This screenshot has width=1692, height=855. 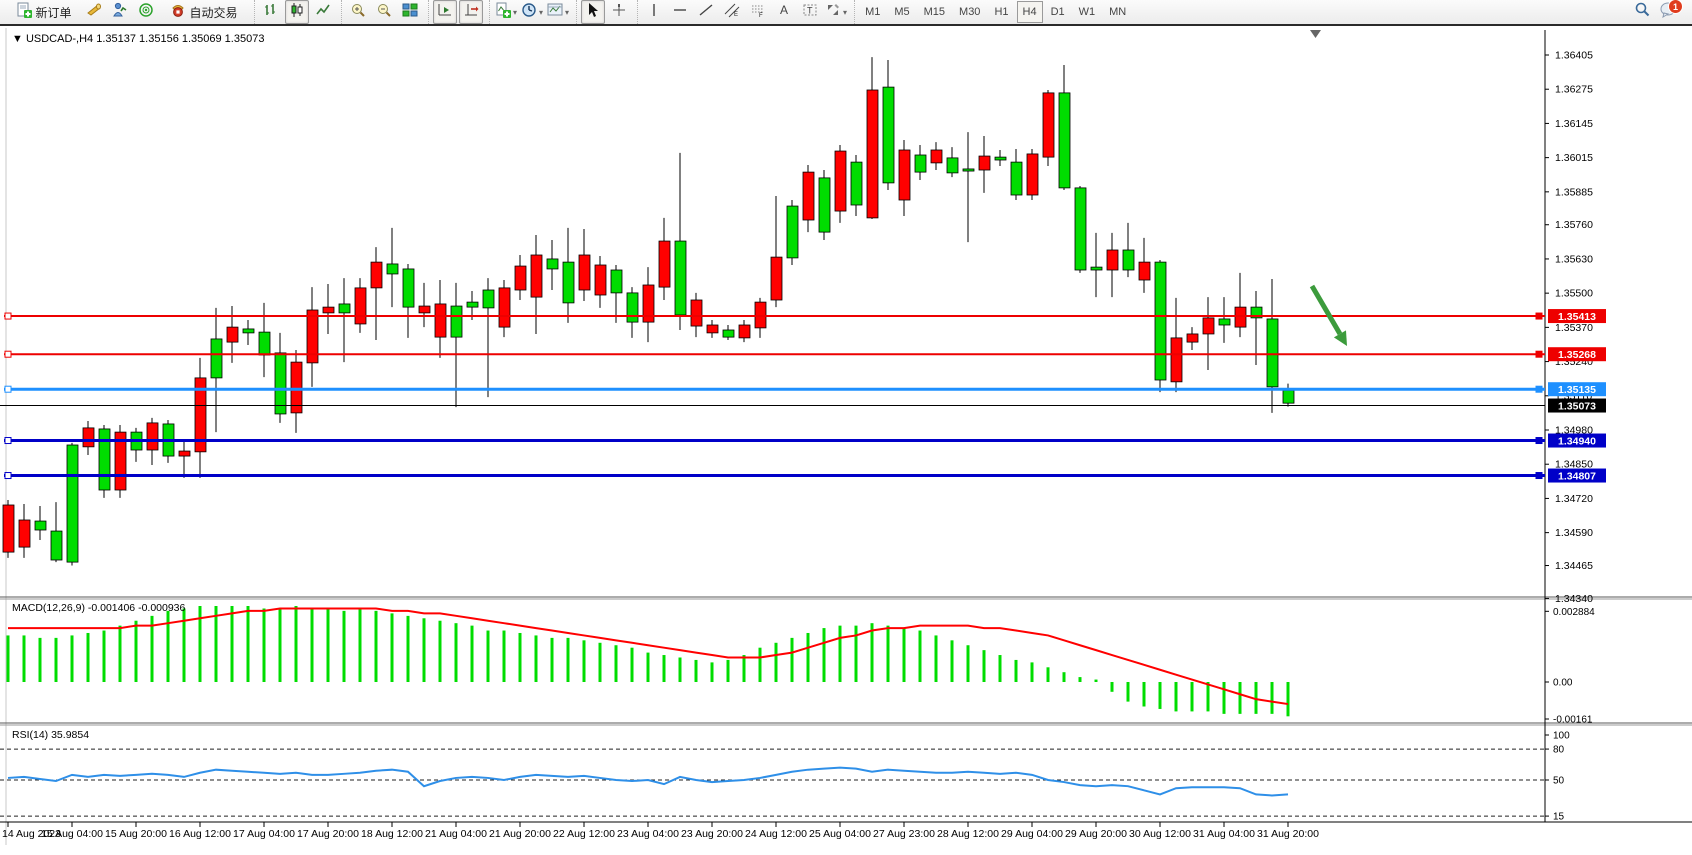 What do you see at coordinates (1574, 599) in the screenshot?
I see `price-tick-label: 1.34340` at bounding box center [1574, 599].